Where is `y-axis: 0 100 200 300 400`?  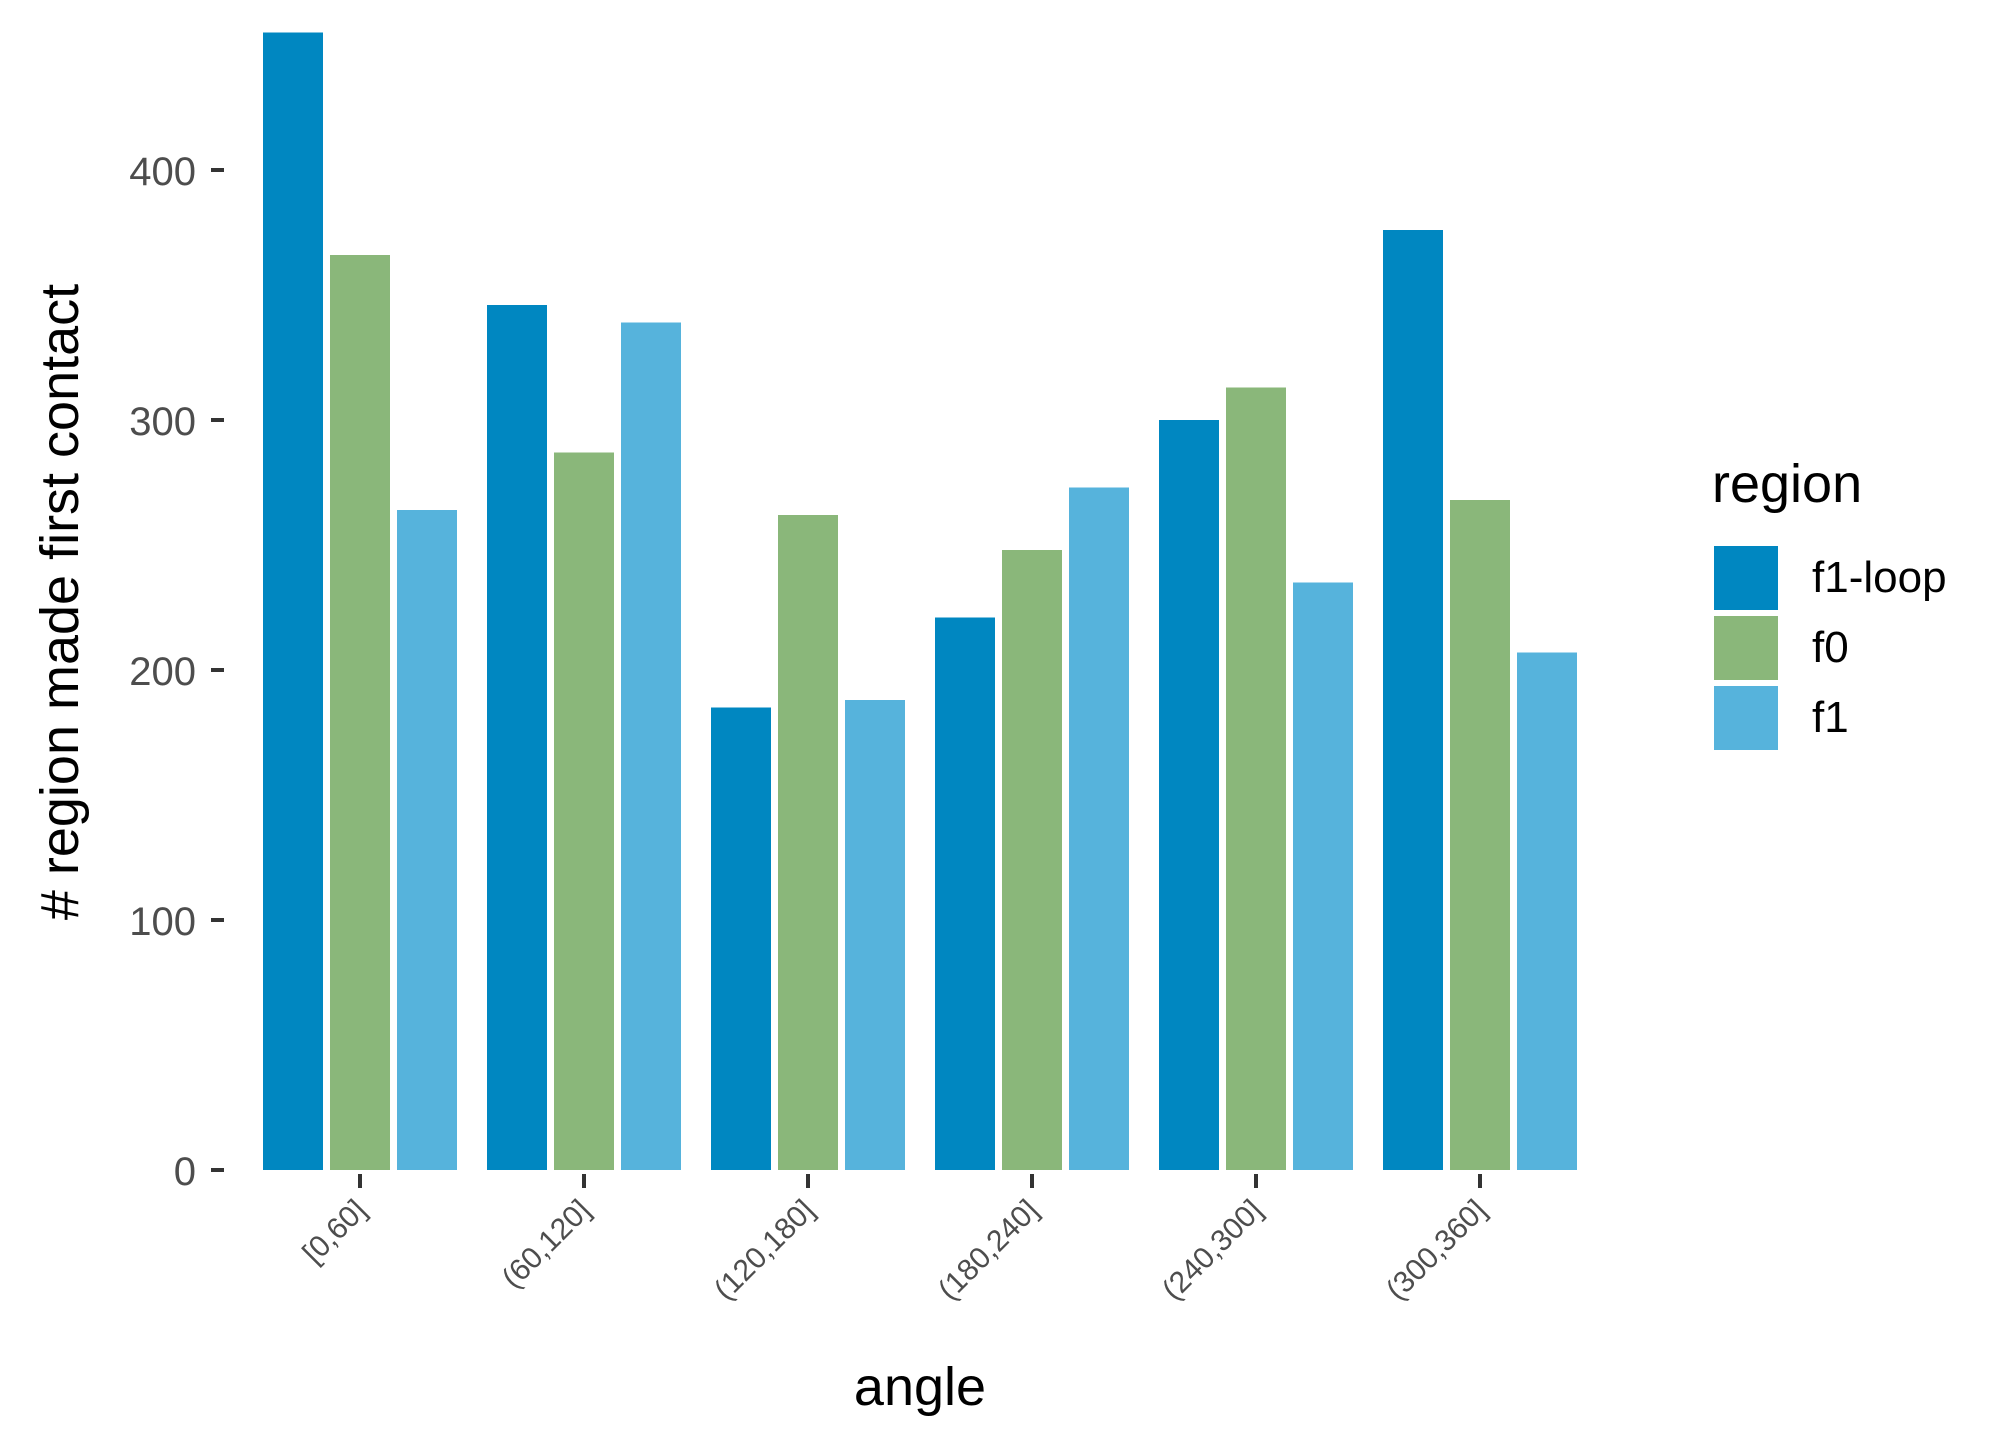
y-axis: 0 100 200 300 400 is located at coordinates (176, 672).